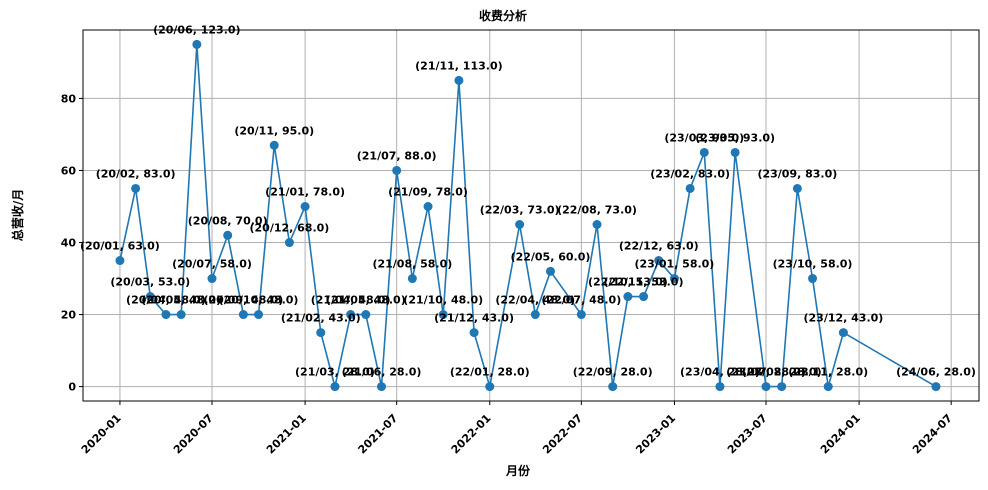 This screenshot has width=988, height=490. Describe the element at coordinates (766, 372) in the screenshot. I see `data-label: (23/07, 28.0)` at that location.